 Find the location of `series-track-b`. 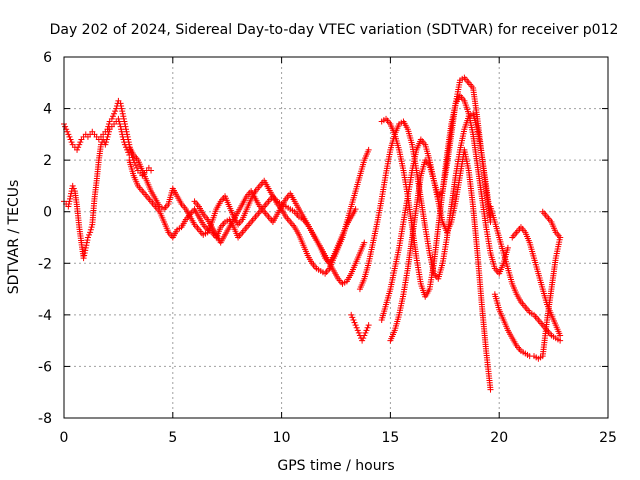

series-track-b is located at coordinates (97, 188).